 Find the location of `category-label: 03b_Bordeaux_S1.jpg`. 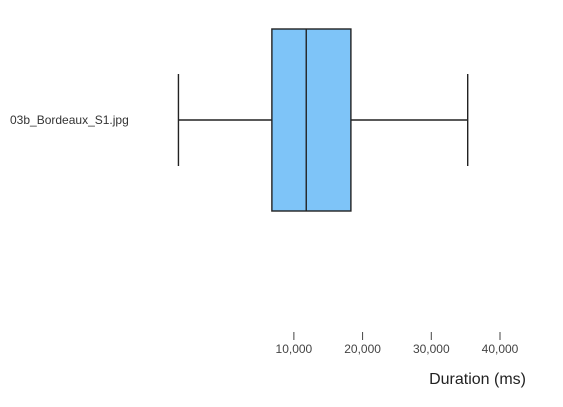

category-label: 03b_Bordeaux_S1.jpg is located at coordinates (69, 120).